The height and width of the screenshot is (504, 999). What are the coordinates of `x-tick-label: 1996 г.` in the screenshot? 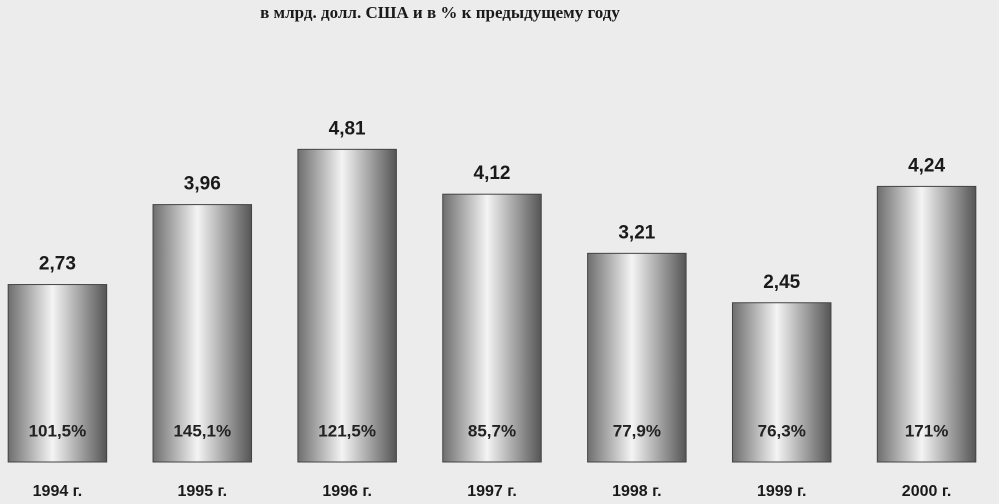 It's located at (347, 491).